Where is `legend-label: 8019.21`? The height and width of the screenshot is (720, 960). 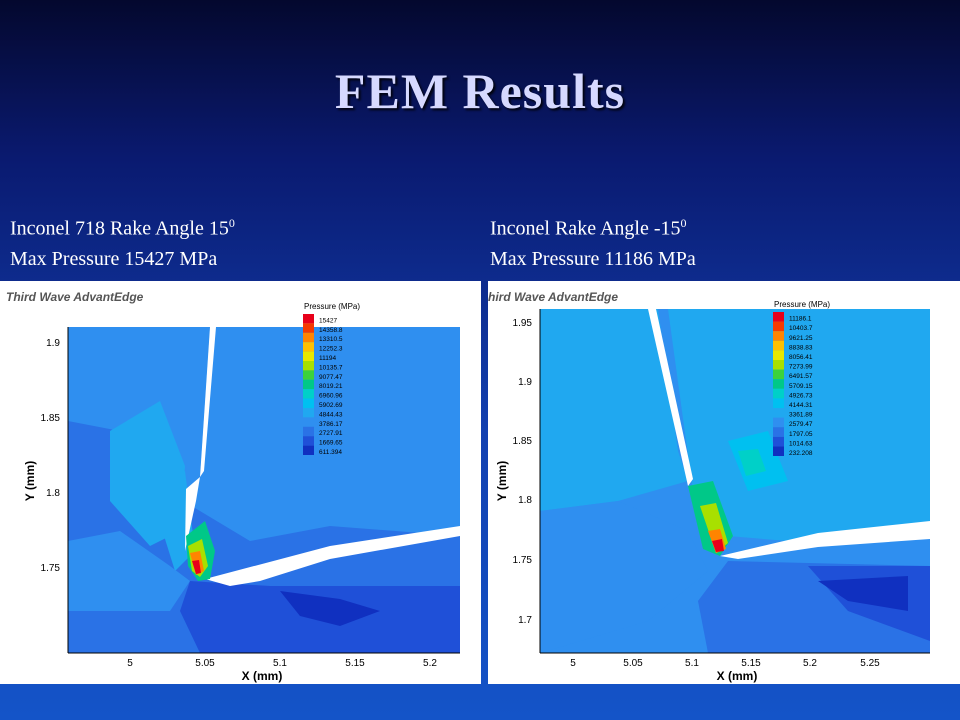 legend-label: 8019.21 is located at coordinates (331, 386).